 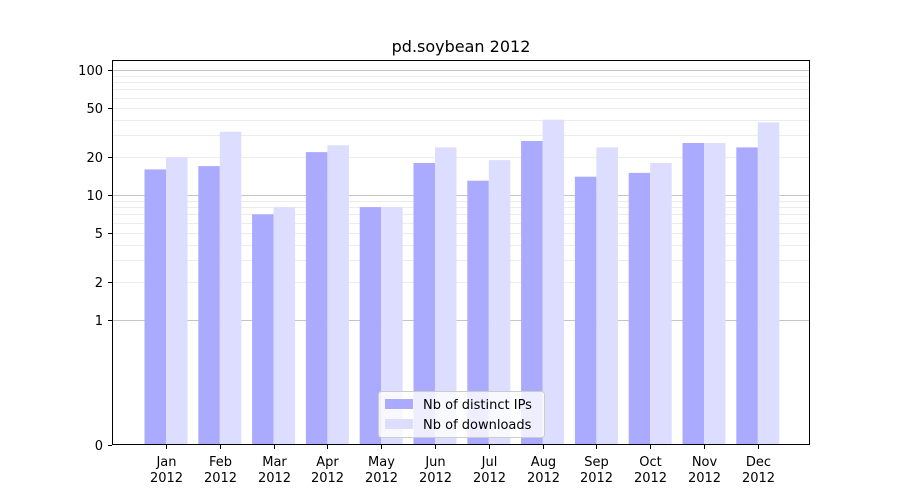 I want to click on y-axis: 0 1 2 5 10 20 50 100, so click(x=95, y=259).